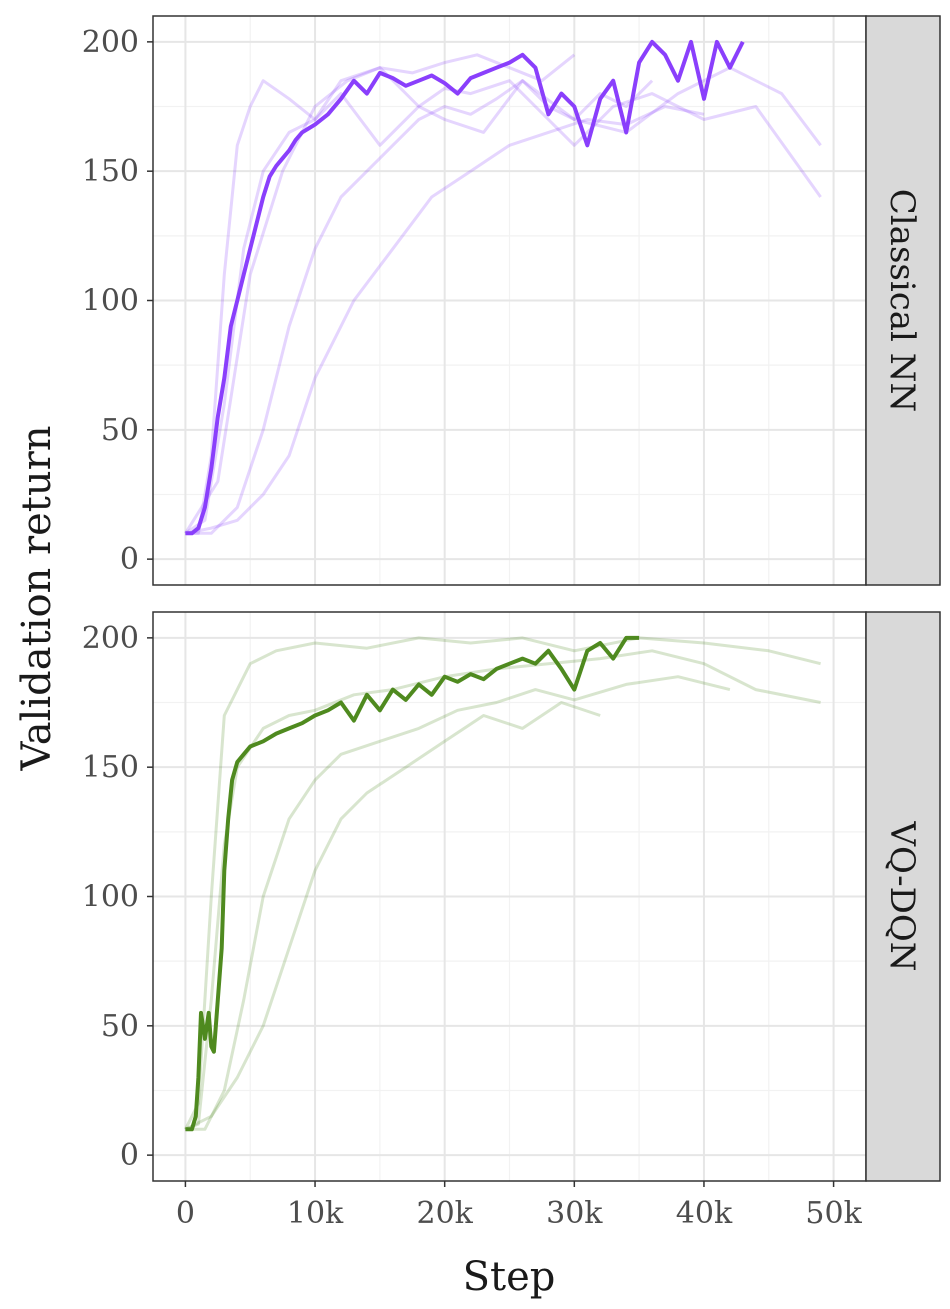 The width and height of the screenshot is (950, 1309). Describe the element at coordinates (315, 1213) in the screenshot. I see `x-tick-label: 10k` at that location.